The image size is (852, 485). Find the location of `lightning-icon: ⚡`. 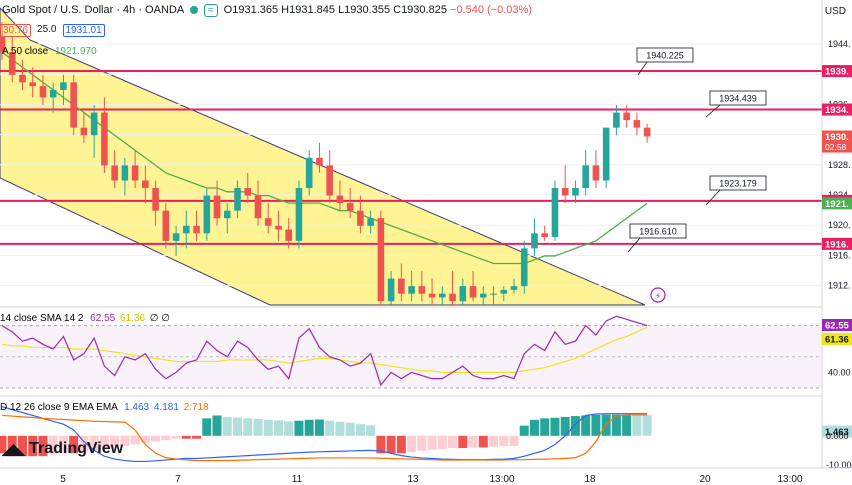

lightning-icon: ⚡ is located at coordinates (658, 297).